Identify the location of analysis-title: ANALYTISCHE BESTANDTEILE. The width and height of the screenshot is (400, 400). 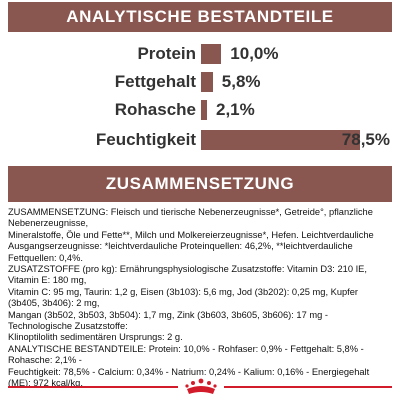
(200, 17).